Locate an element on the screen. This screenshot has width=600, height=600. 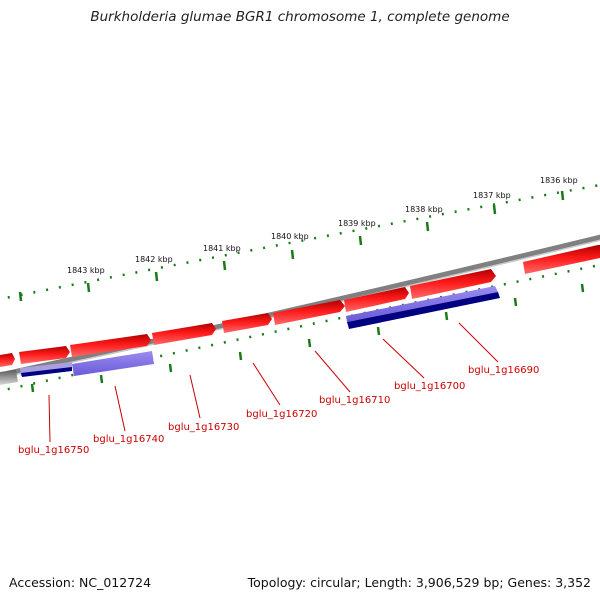
scale-label-1838: 1838 kbp is located at coordinates (424, 209).